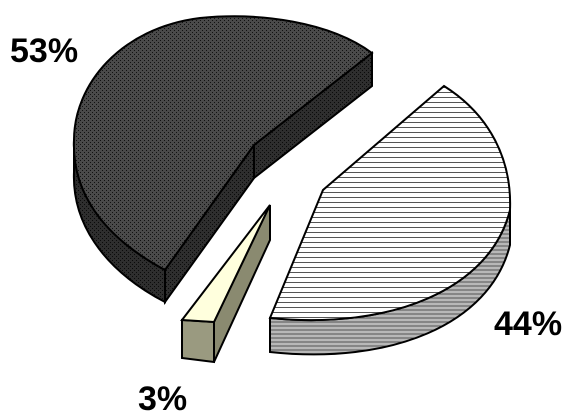 Image resolution: width=579 pixels, height=415 pixels. What do you see at coordinates (225, 264) in the screenshot?
I see `slice-3-top` at bounding box center [225, 264].